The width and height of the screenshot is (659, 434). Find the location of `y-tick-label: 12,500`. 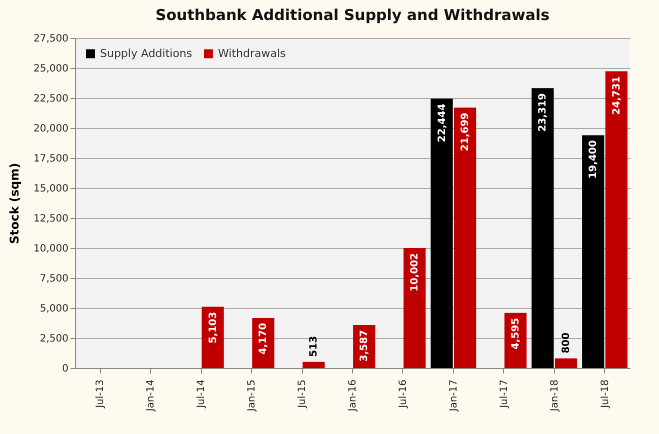

y-tick-label: 12,500 is located at coordinates (51, 219).